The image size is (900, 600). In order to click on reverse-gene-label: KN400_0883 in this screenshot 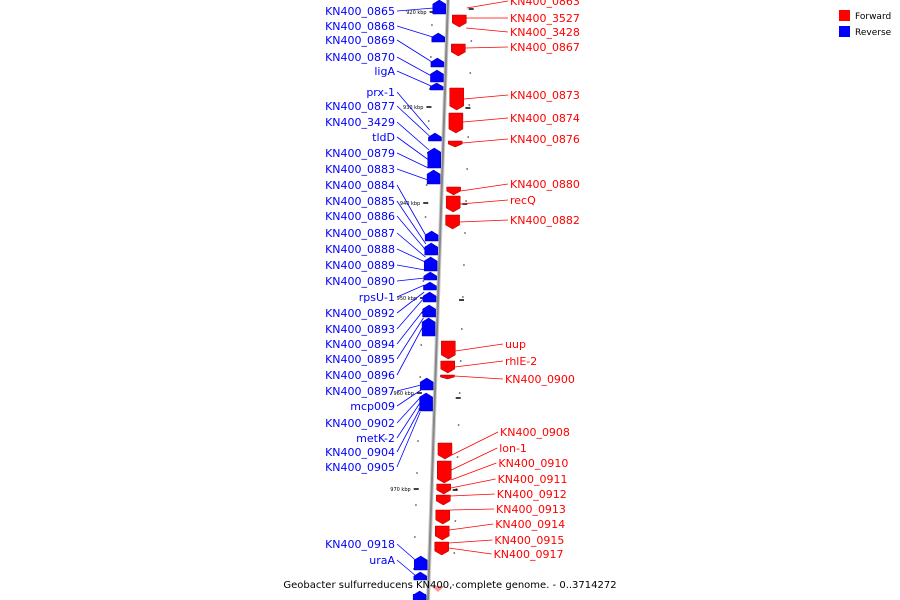, I will do `click(360, 169)`.